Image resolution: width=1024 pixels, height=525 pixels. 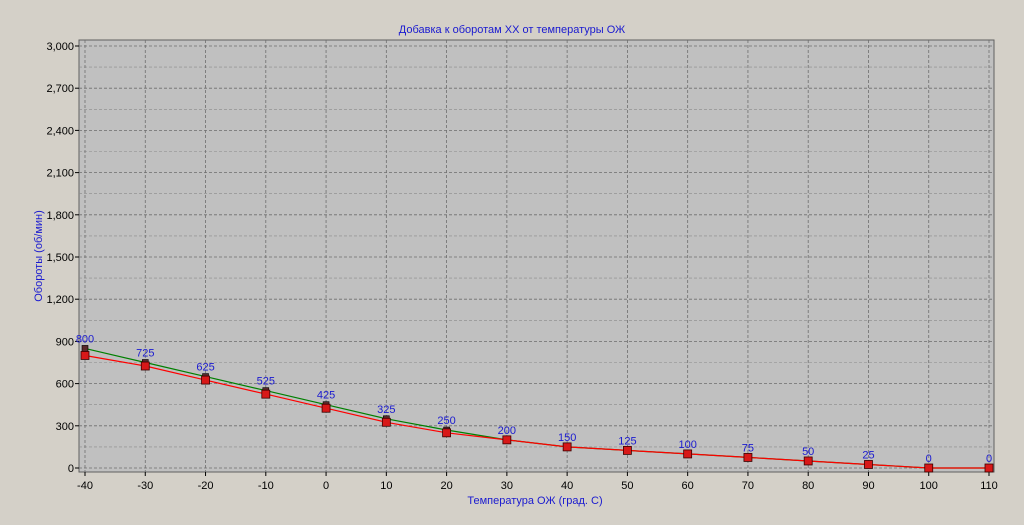 What do you see at coordinates (512, 30) in the screenshot?
I see `chart-title: Добавка к оборотам ХХ от температуры ОЖ` at bounding box center [512, 30].